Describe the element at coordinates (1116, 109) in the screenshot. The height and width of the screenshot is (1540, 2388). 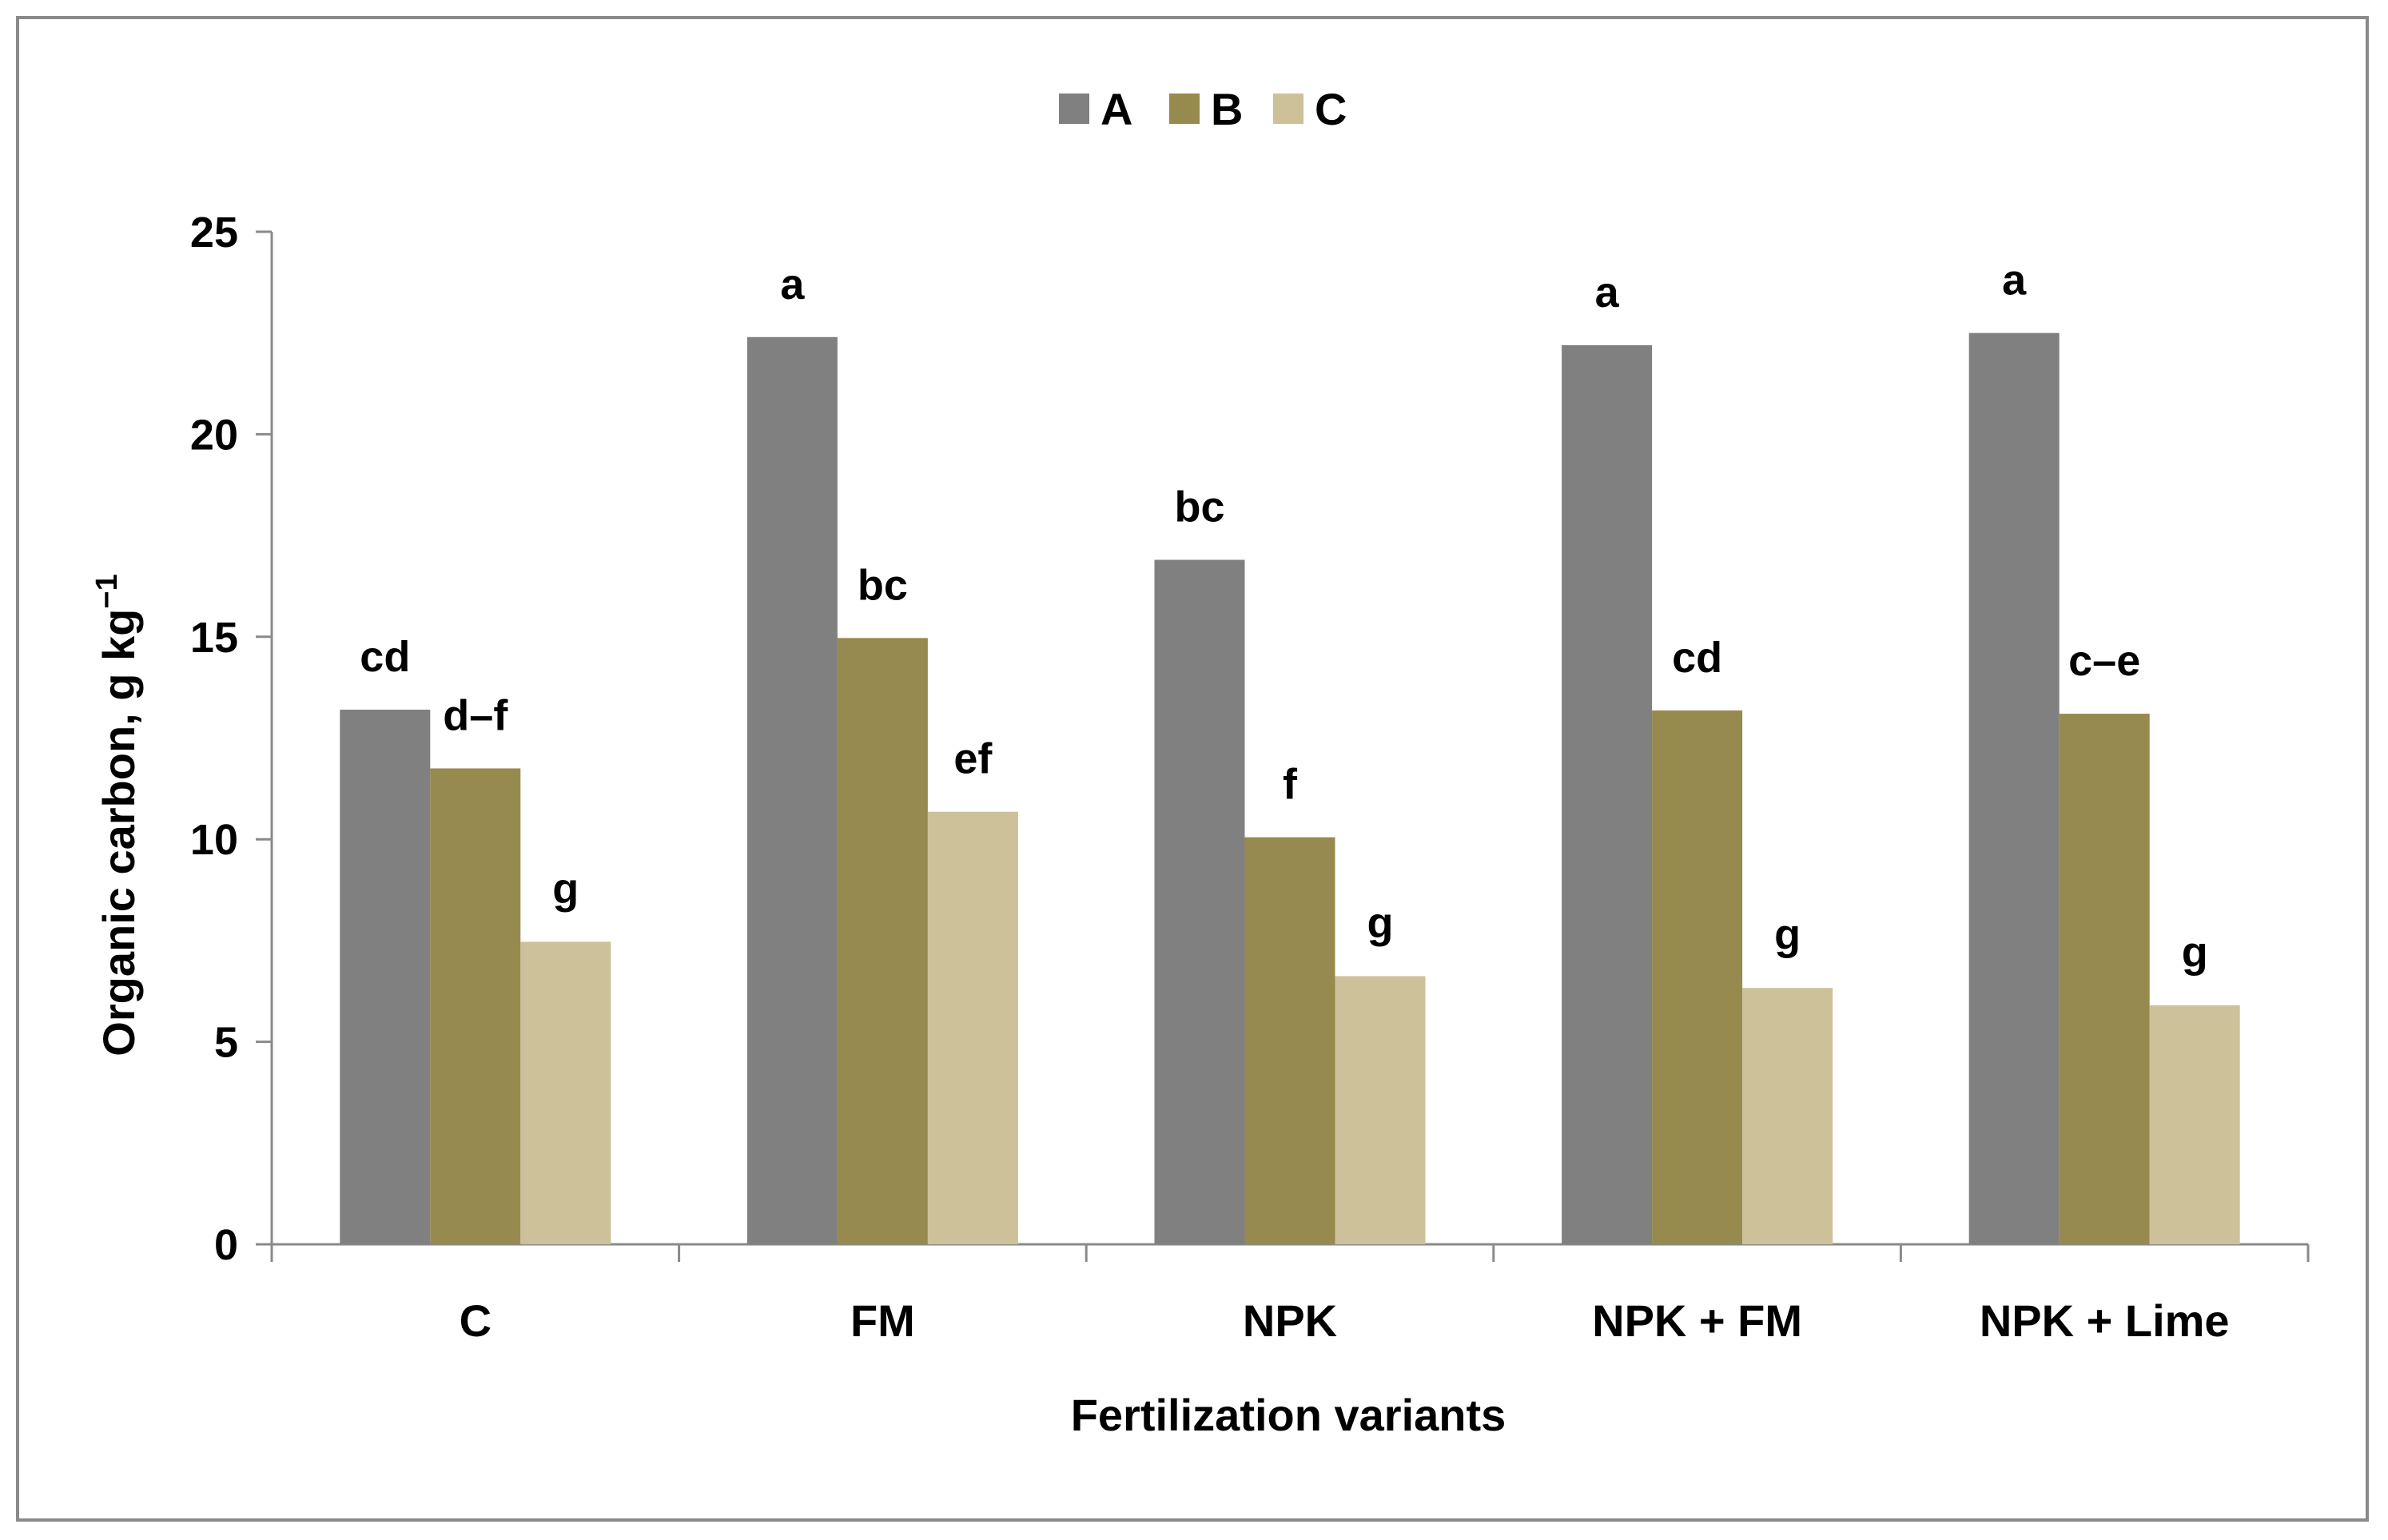
I see `legend-label-a: A` at that location.